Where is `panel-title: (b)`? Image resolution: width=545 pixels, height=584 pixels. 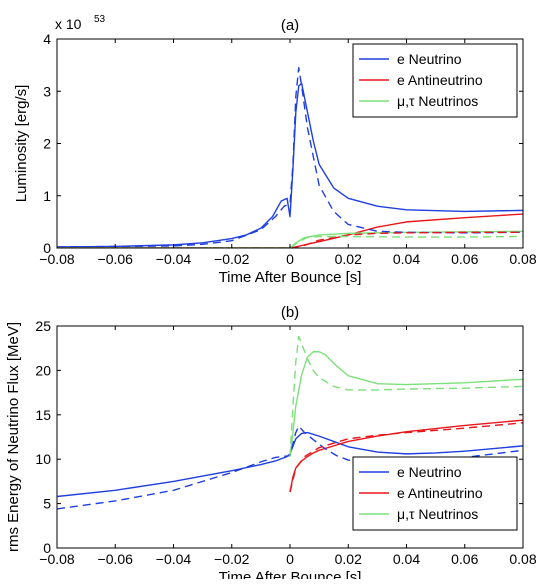 panel-title: (b) is located at coordinates (290, 312).